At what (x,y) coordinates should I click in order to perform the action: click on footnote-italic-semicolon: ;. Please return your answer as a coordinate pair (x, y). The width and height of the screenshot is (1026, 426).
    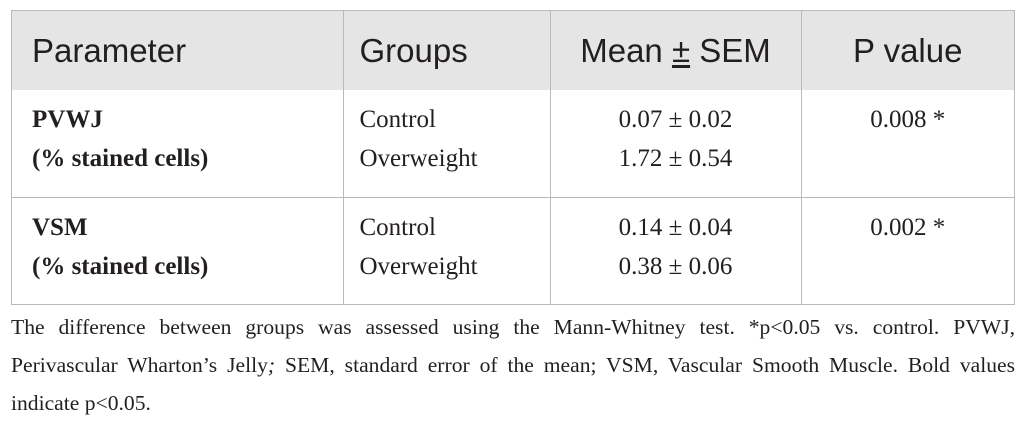
    Looking at the image, I should click on (271, 365).